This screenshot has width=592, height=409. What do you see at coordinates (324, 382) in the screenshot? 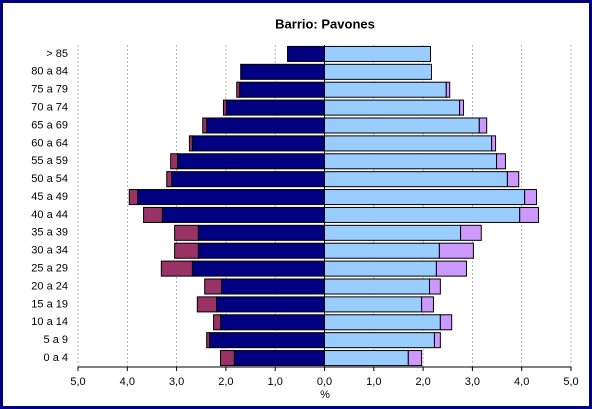
I see `x-tick-label: 0,0` at bounding box center [324, 382].